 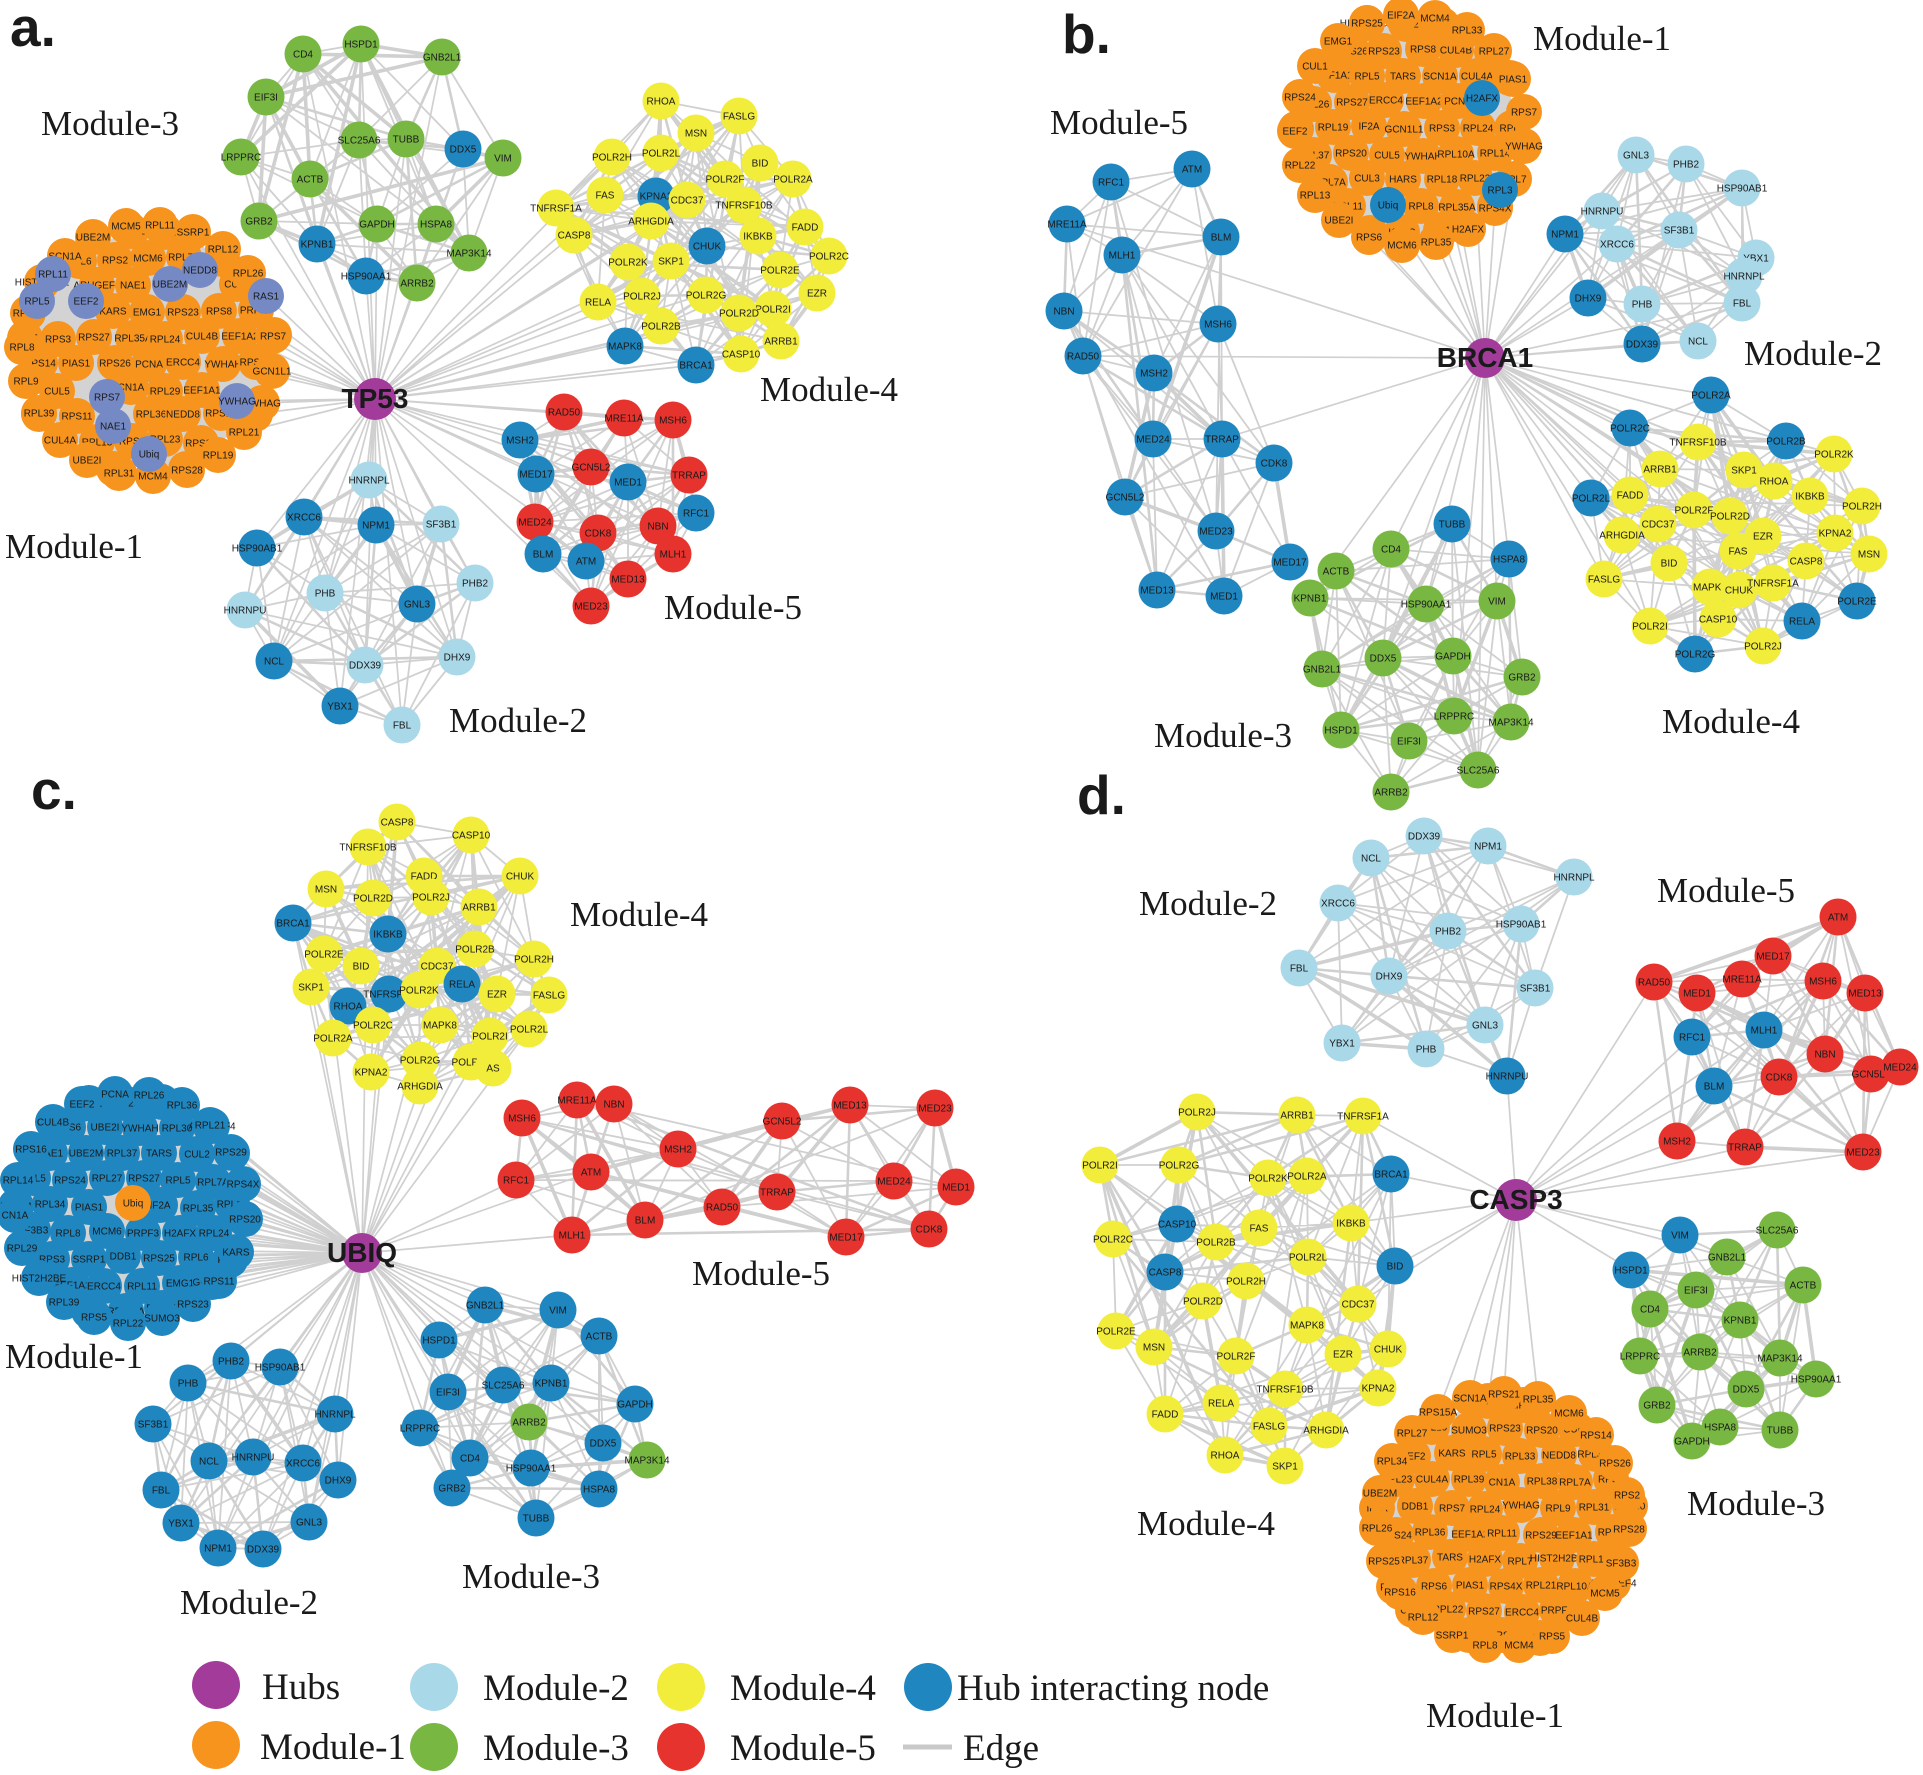 I want to click on svg-text: NCL, so click(x=209, y=1462).